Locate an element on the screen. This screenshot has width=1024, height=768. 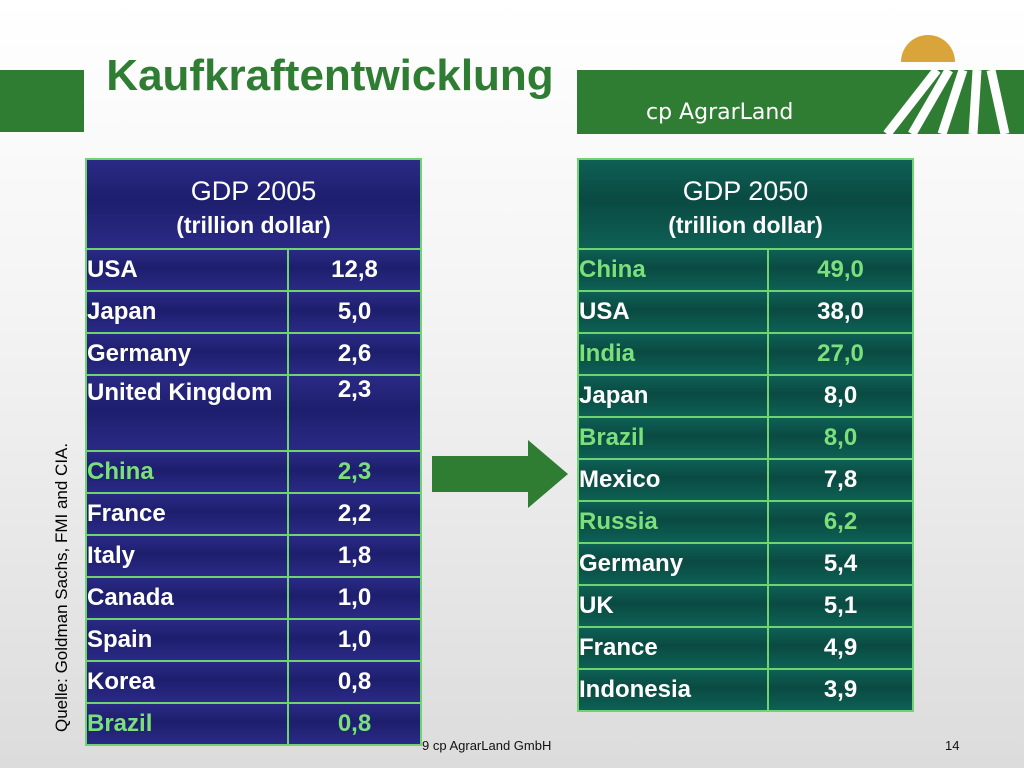
table-row: Mexico 7,8 is located at coordinates (745, 480).